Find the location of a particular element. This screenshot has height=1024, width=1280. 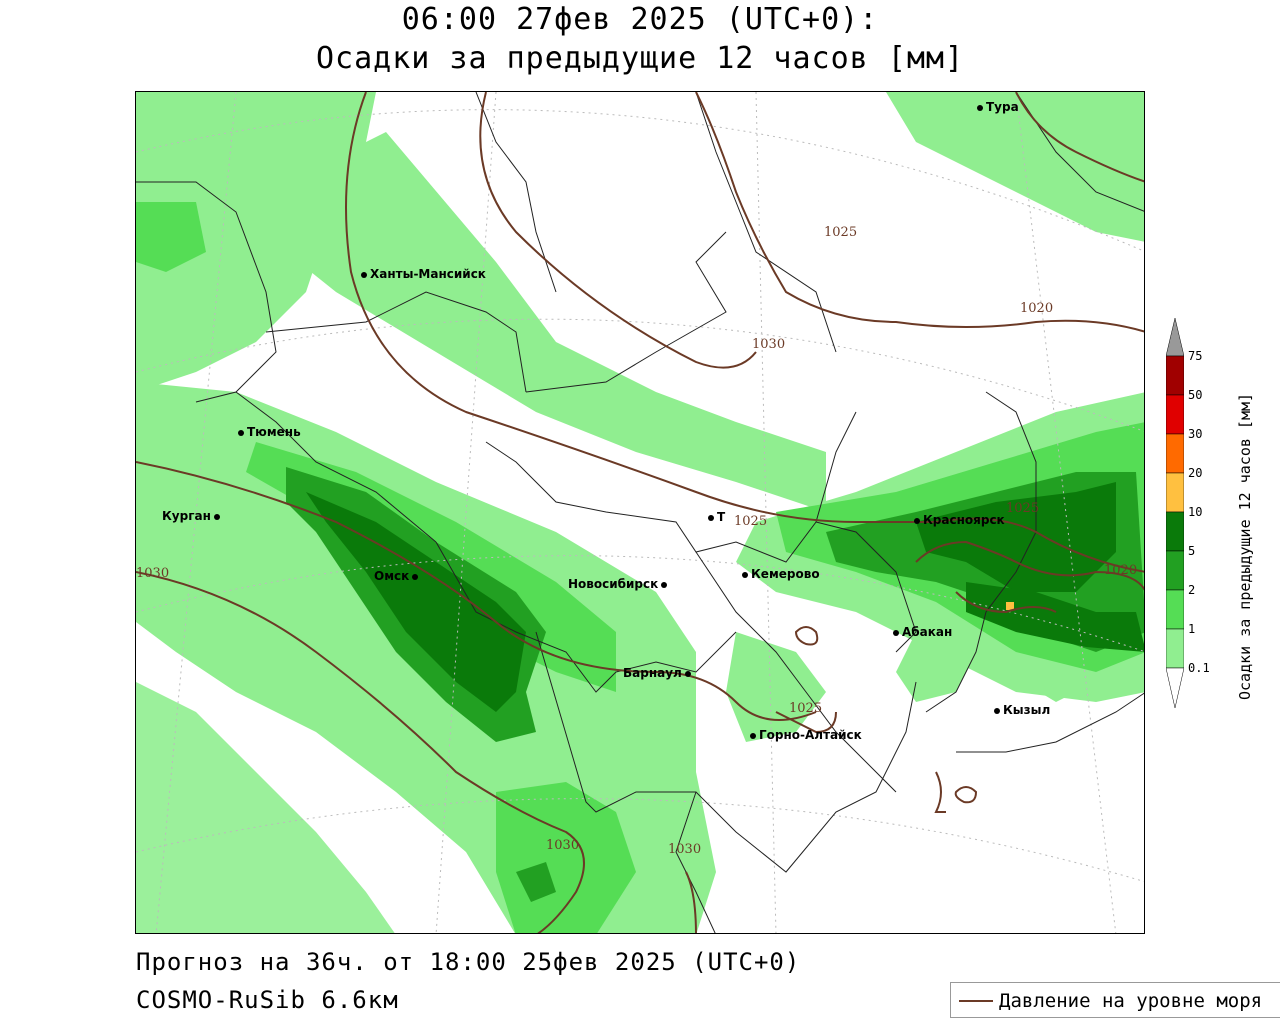

city-gorno-altaysk: Горно-Алтайск is located at coordinates (806, 735).